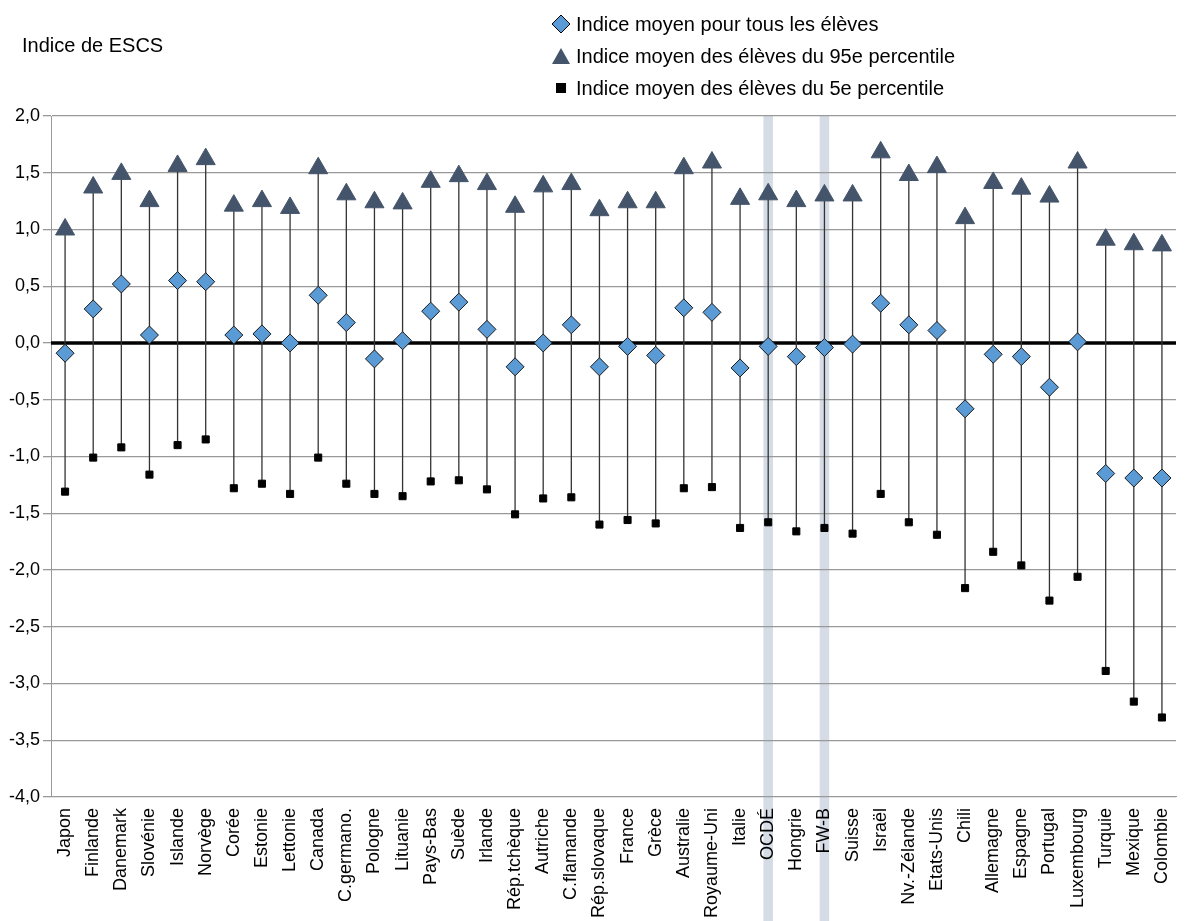 Image resolution: width=1190 pixels, height=921 pixels. I want to click on legend-label: Indice moyen des élèves du 5e percentile, so click(760, 88).